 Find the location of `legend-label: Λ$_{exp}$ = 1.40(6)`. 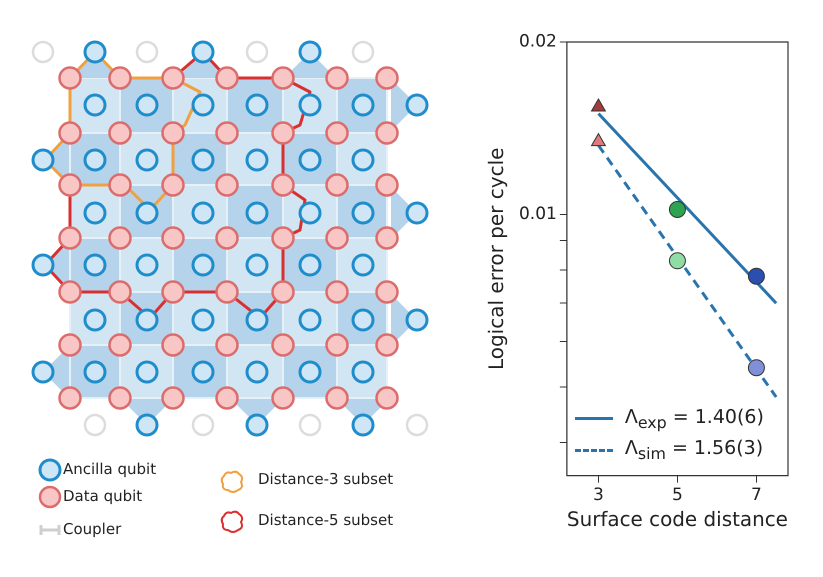

legend-label: Λ$_{exp}$ = 1.40(6) is located at coordinates (694, 419).